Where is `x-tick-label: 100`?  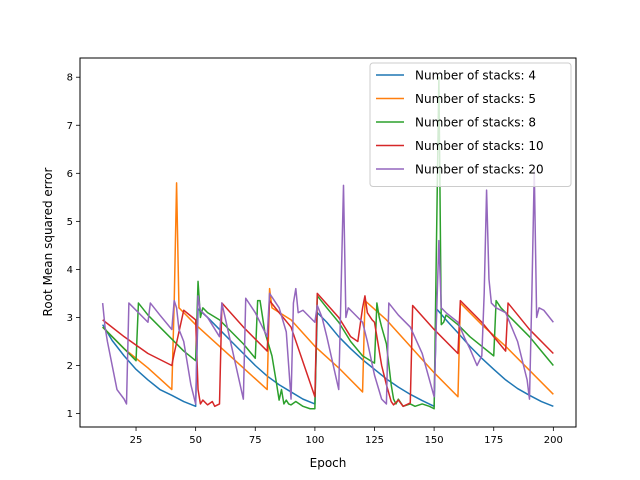 x-tick-label: 100 is located at coordinates (314, 440).